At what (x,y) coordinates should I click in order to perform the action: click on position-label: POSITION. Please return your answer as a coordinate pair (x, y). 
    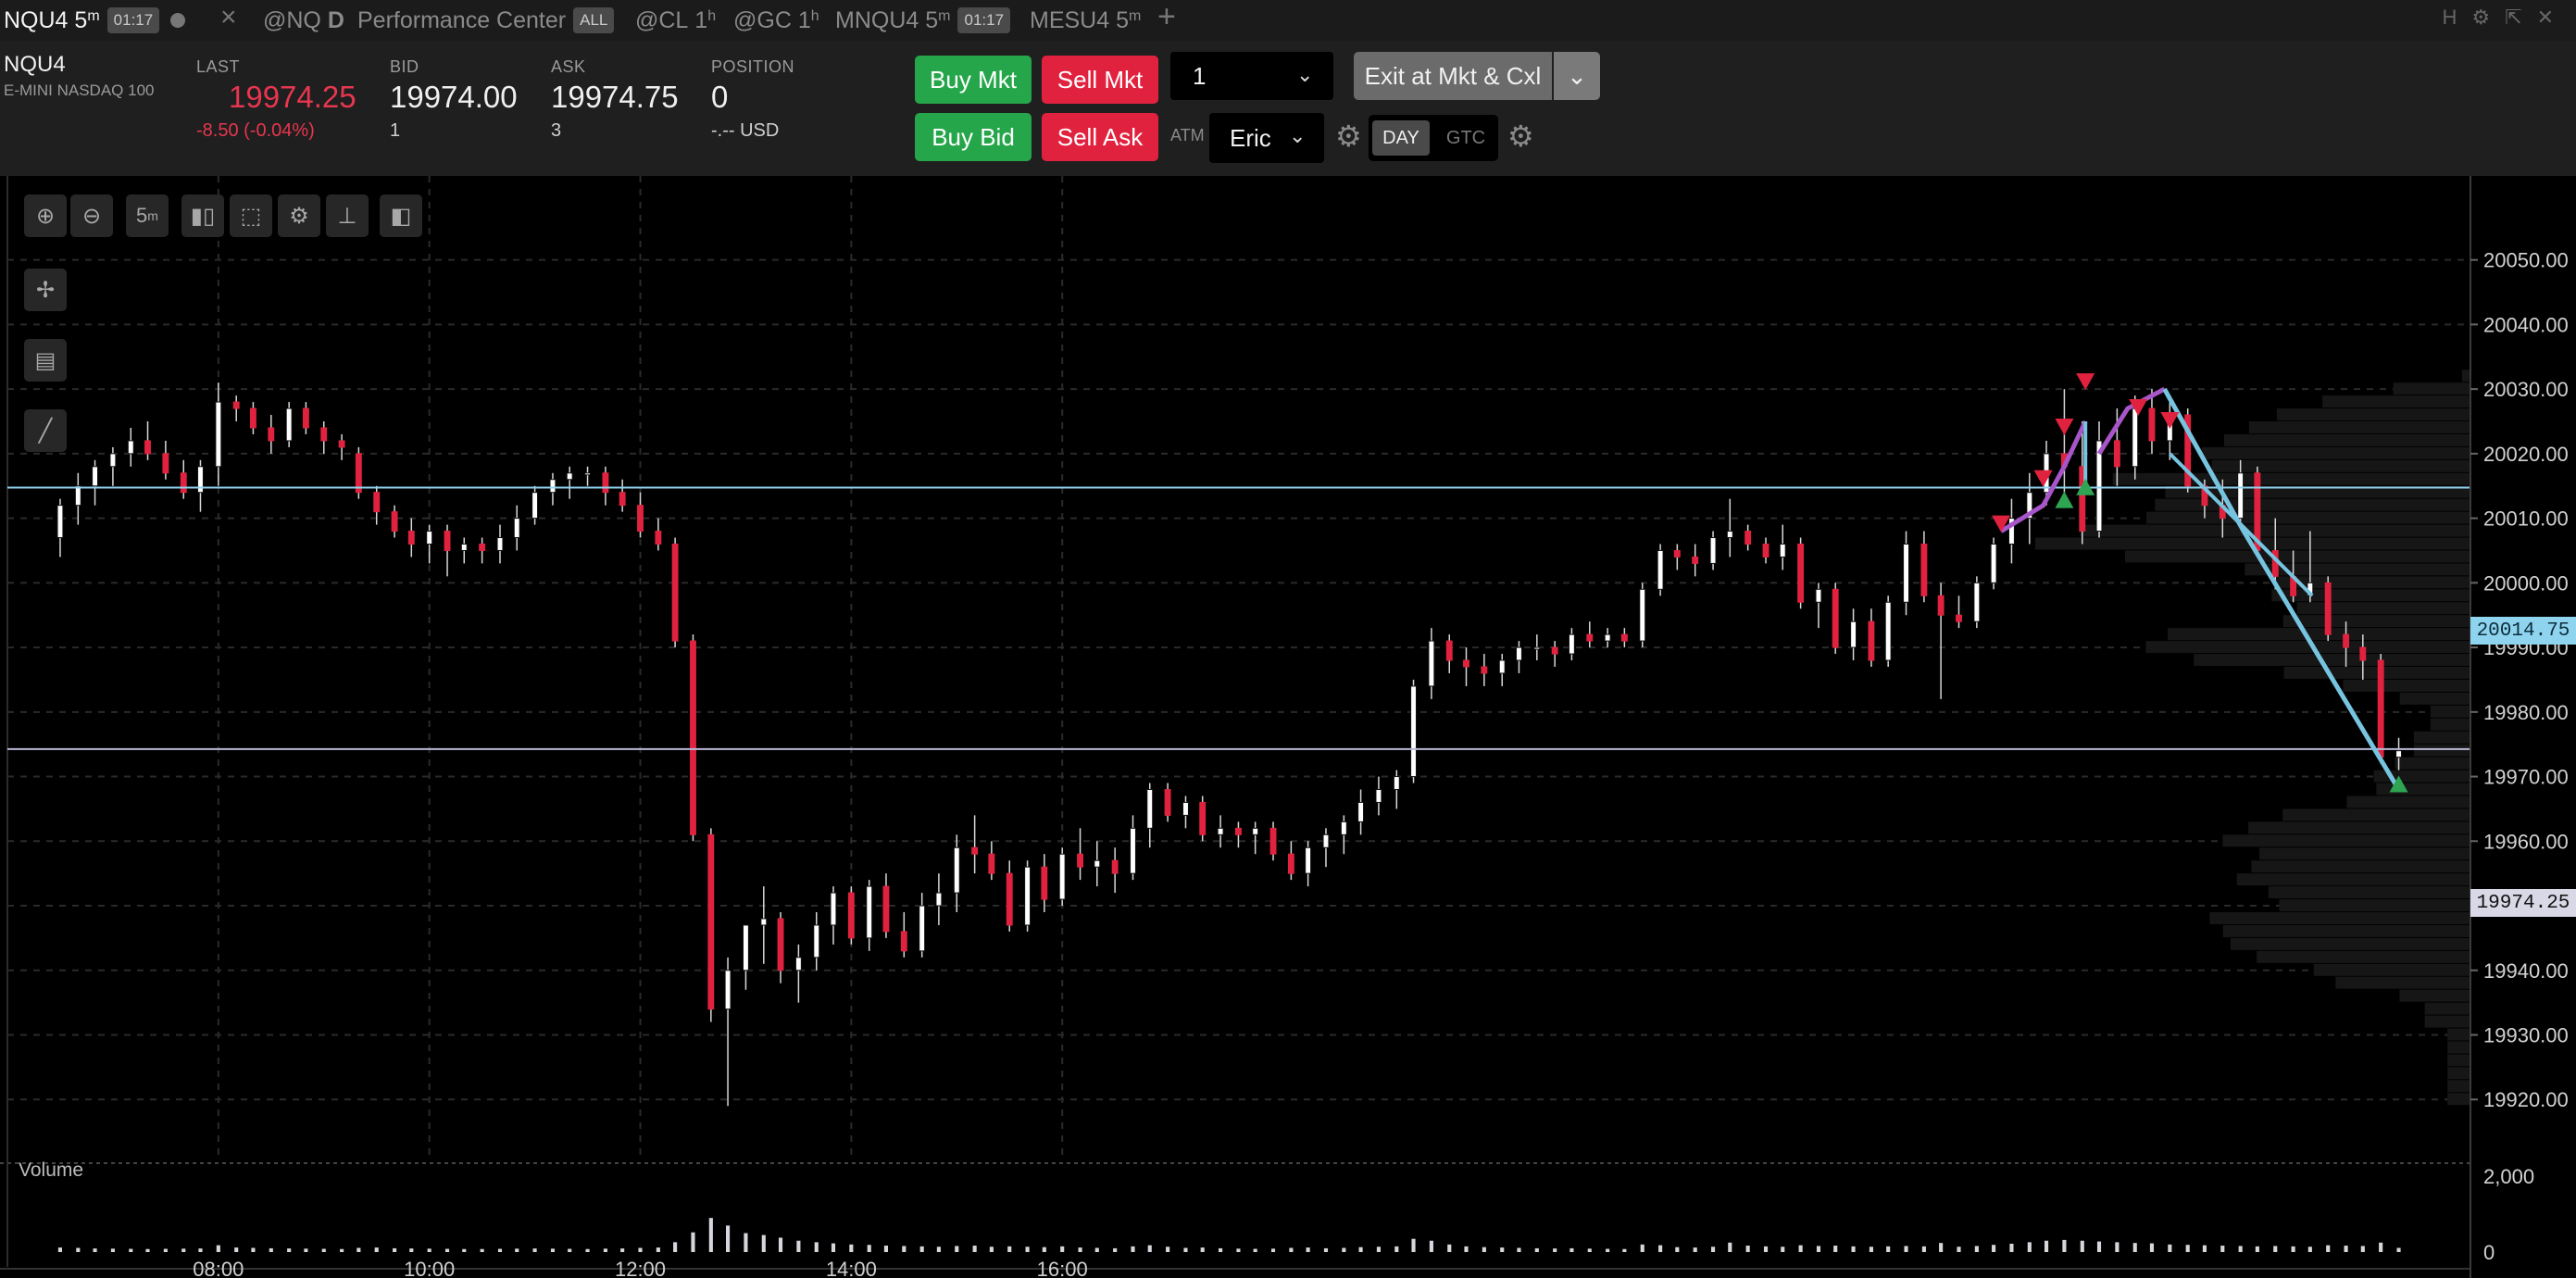
    Looking at the image, I should click on (753, 66).